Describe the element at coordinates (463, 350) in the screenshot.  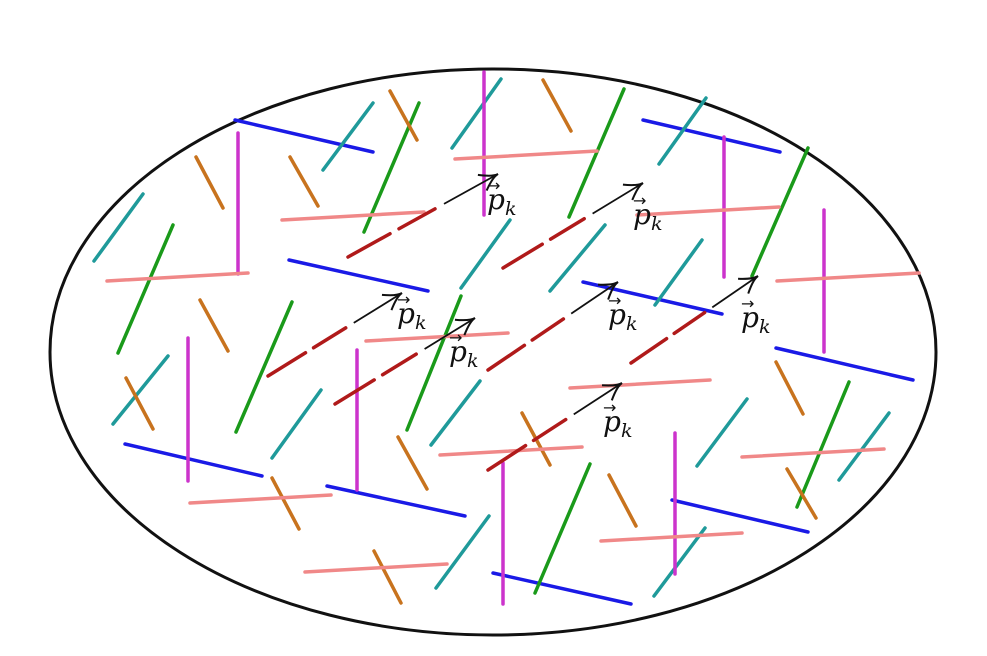
I see `momentum-label-4: pk →` at that location.